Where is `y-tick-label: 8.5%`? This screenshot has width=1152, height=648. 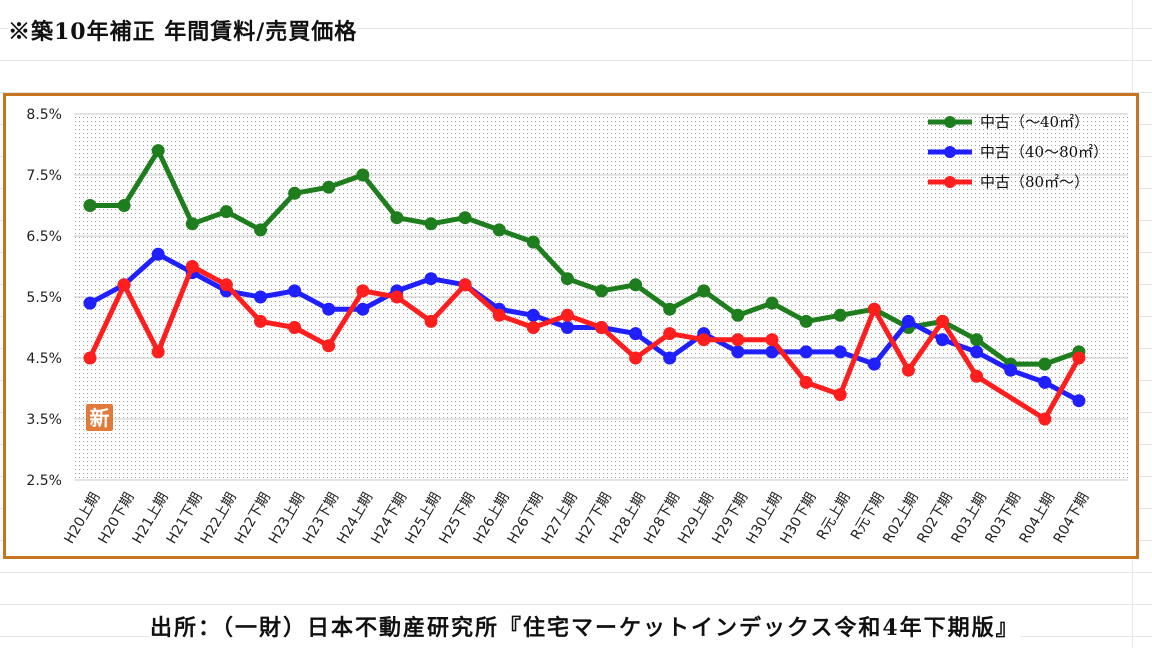 y-tick-label: 8.5% is located at coordinates (44, 115).